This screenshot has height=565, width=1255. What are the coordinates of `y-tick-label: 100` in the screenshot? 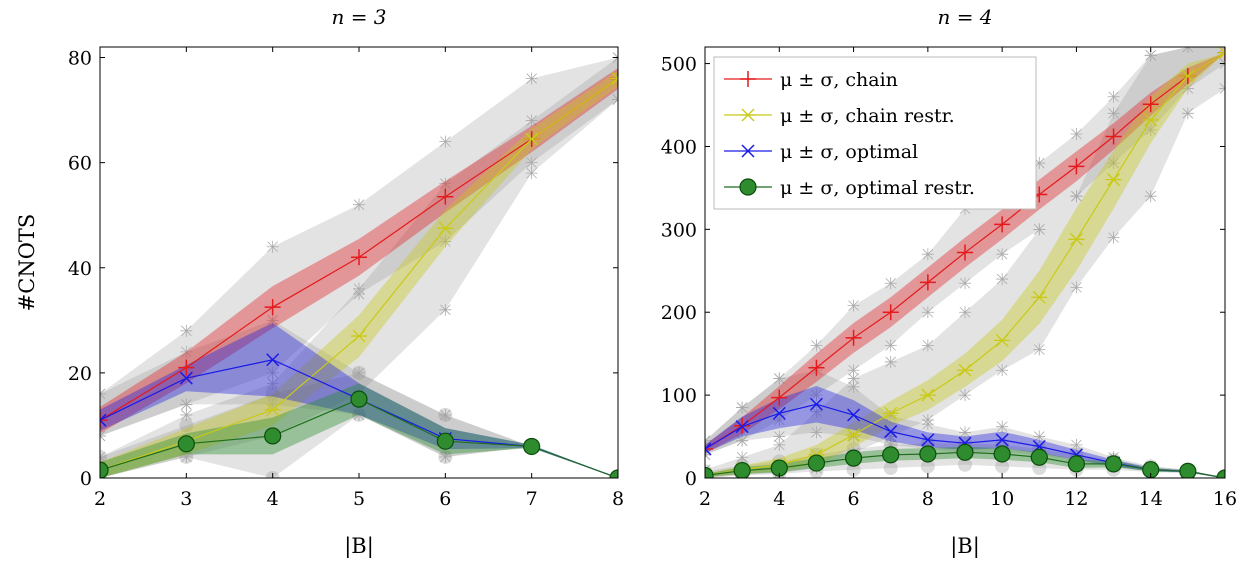 It's located at (679, 396).